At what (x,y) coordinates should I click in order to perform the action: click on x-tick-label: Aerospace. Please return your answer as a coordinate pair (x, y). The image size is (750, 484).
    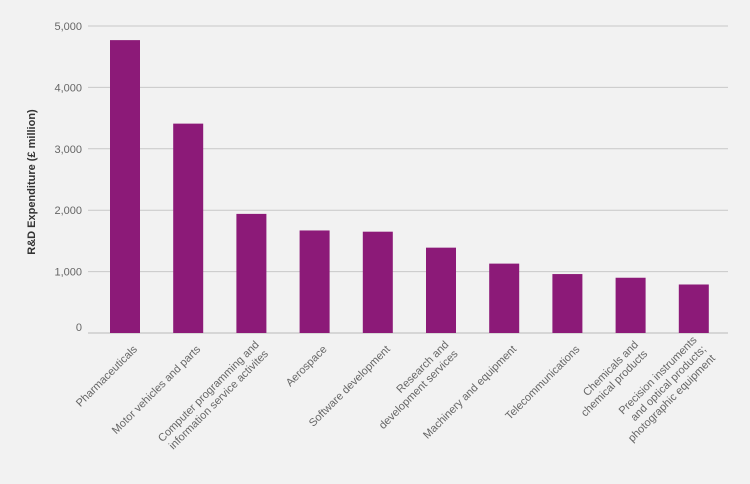
    Looking at the image, I should click on (307, 366).